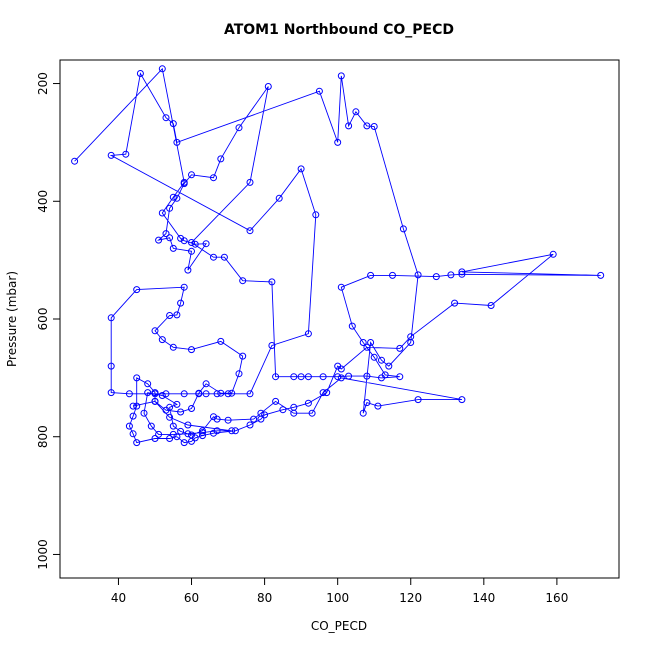 The width and height of the screenshot is (650, 650). What do you see at coordinates (337, 598) in the screenshot?
I see `x-tick-label: 100` at bounding box center [337, 598].